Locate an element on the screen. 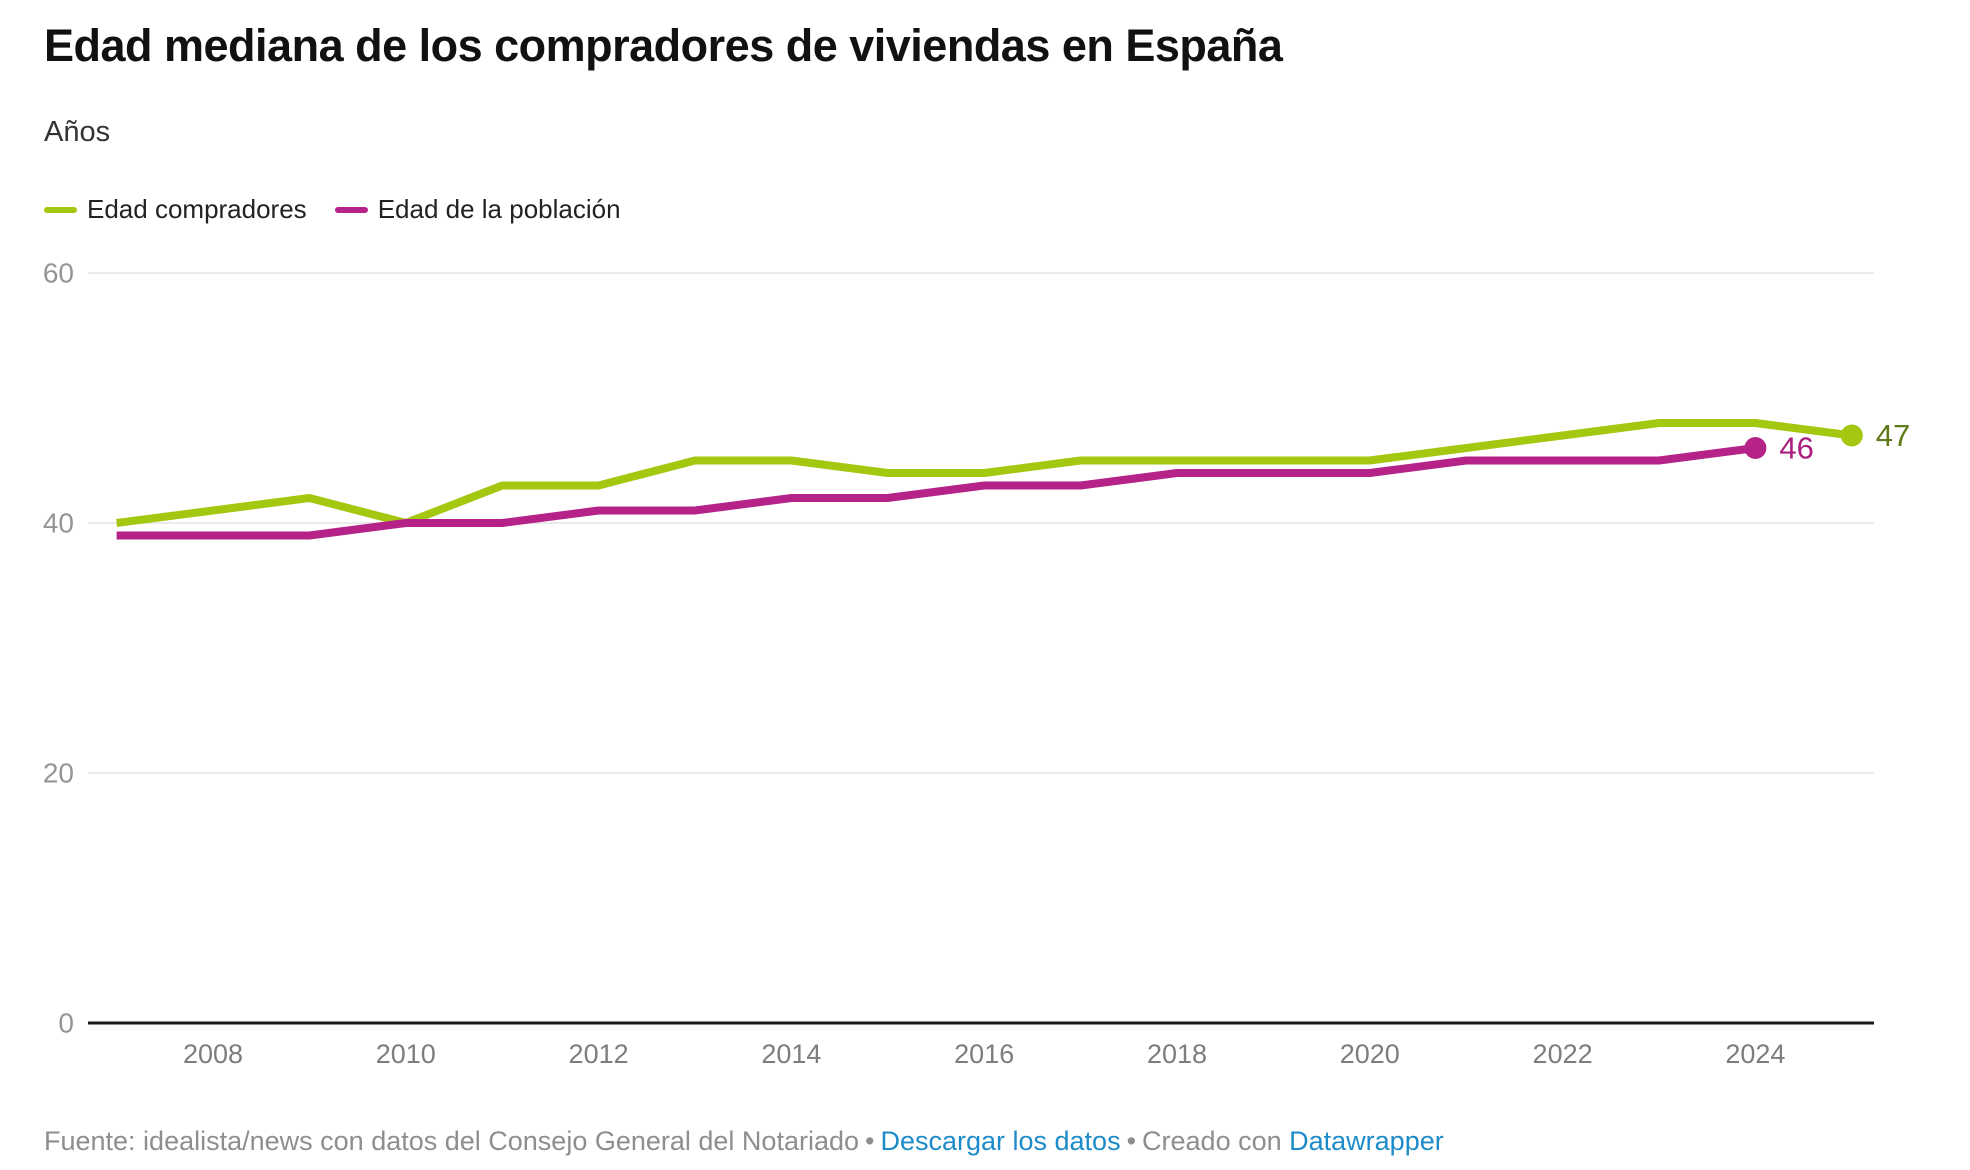 Image resolution: width=1970 pixels, height=1170 pixels. datawrapper-link: Datawrapper is located at coordinates (1366, 1141).